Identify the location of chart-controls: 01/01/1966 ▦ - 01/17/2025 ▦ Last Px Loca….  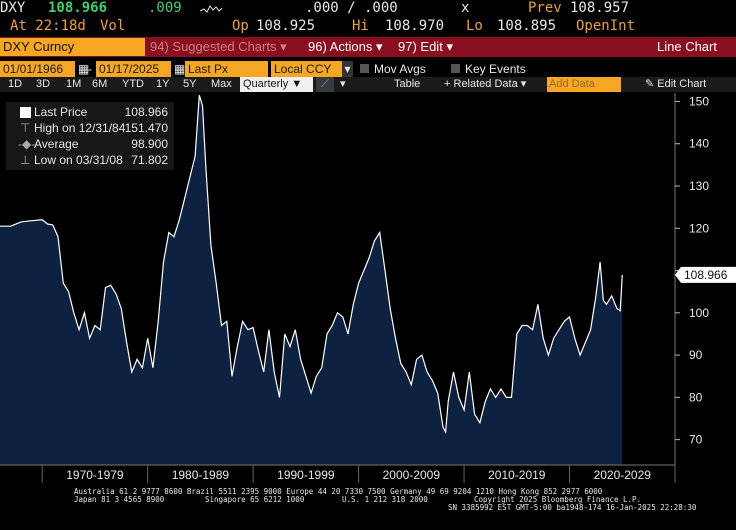
(368, 69).